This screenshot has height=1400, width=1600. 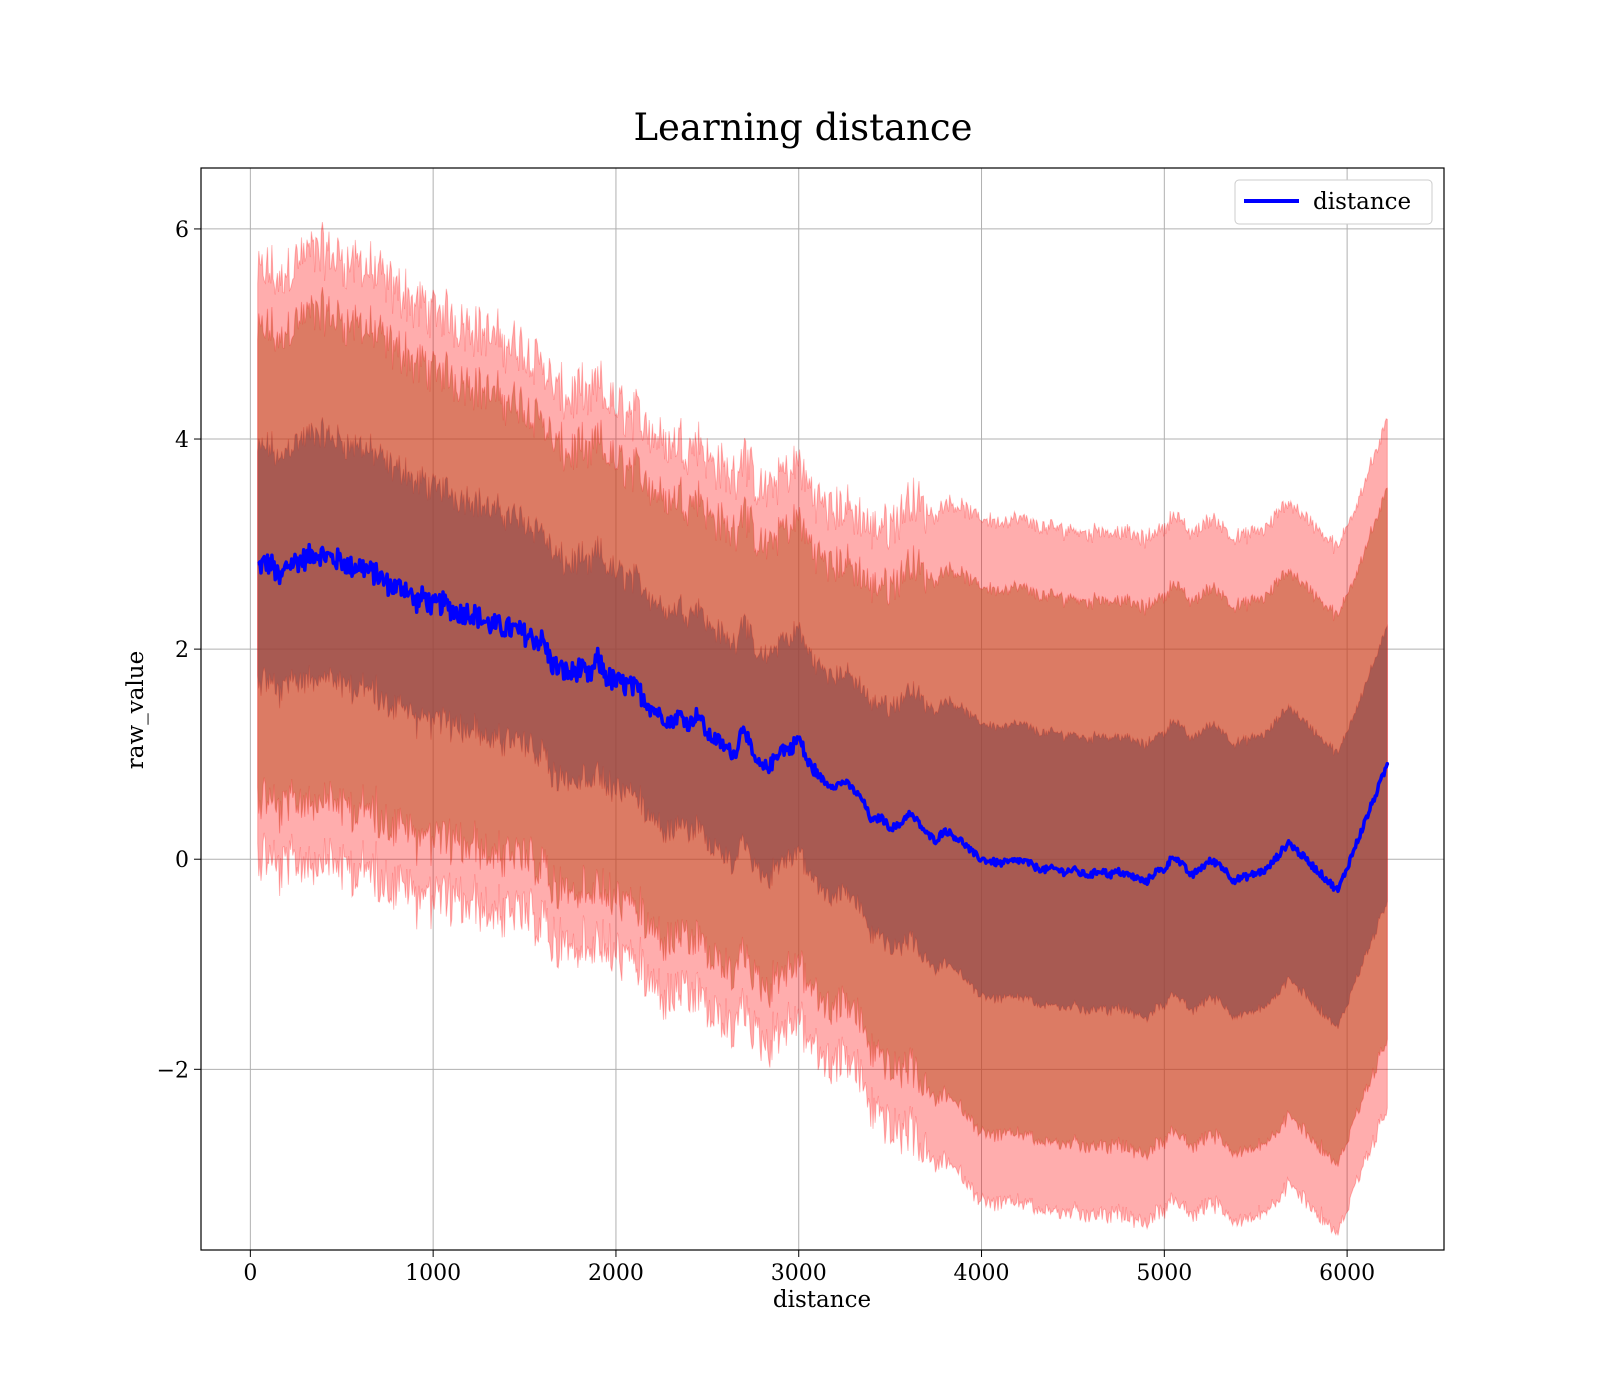 What do you see at coordinates (182, 650) in the screenshot?
I see `y-tick-label: 2` at bounding box center [182, 650].